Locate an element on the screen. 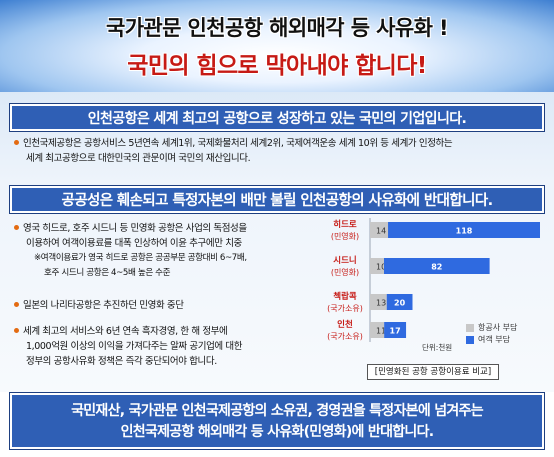 The image size is (554, 457). legend-item-airline: 항공사 부담 is located at coordinates (491, 328).